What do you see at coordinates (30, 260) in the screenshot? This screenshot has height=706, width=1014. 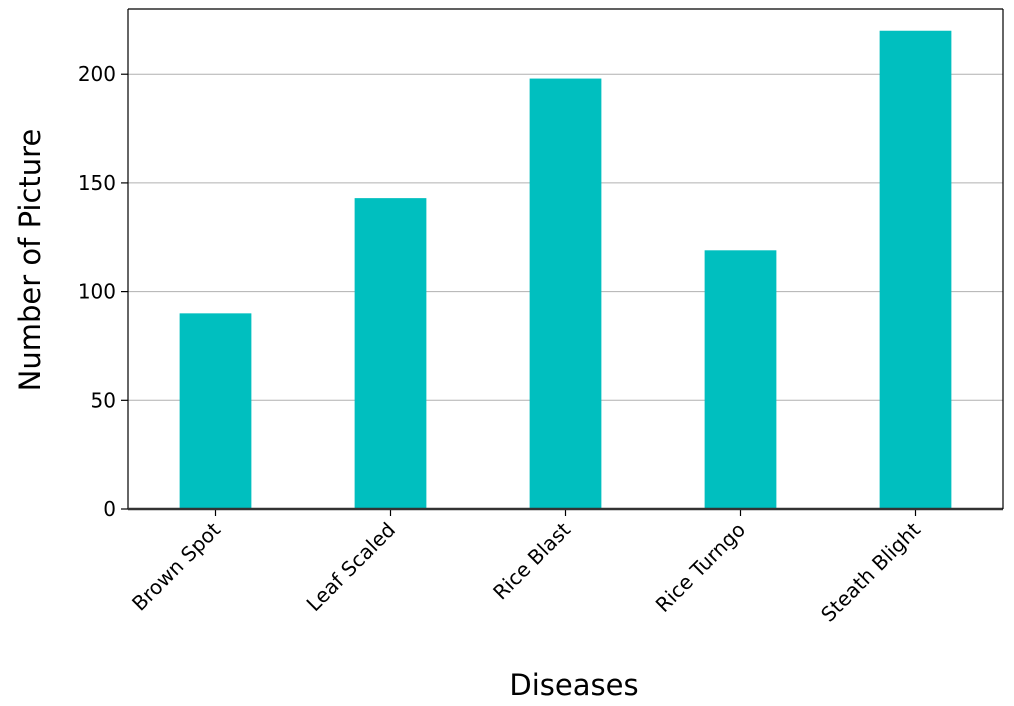 I see `y-axis-title: Number of Picture` at bounding box center [30, 260].